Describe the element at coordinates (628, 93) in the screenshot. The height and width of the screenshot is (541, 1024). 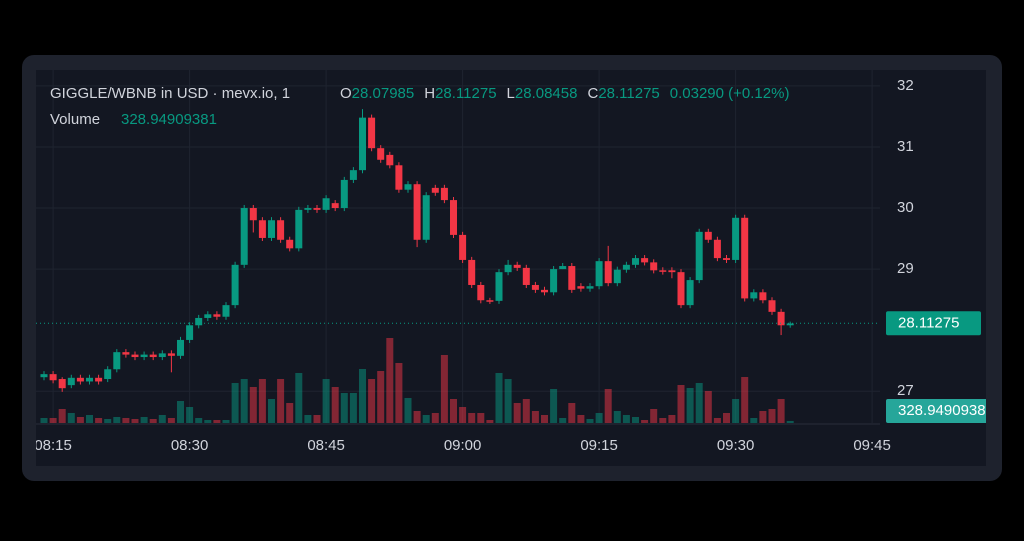
I see `c-value: 28.11275` at that location.